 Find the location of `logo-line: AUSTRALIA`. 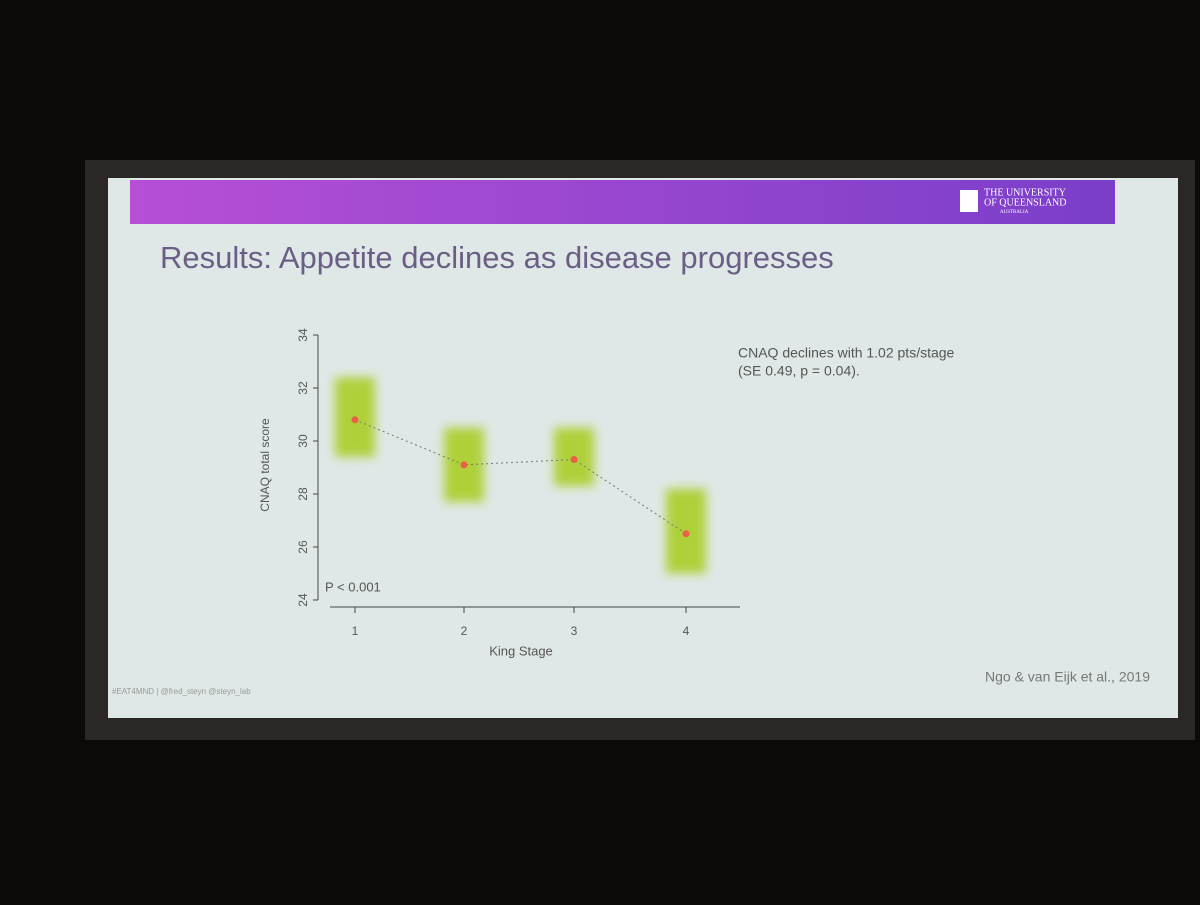

logo-line: AUSTRALIA is located at coordinates (1014, 212).